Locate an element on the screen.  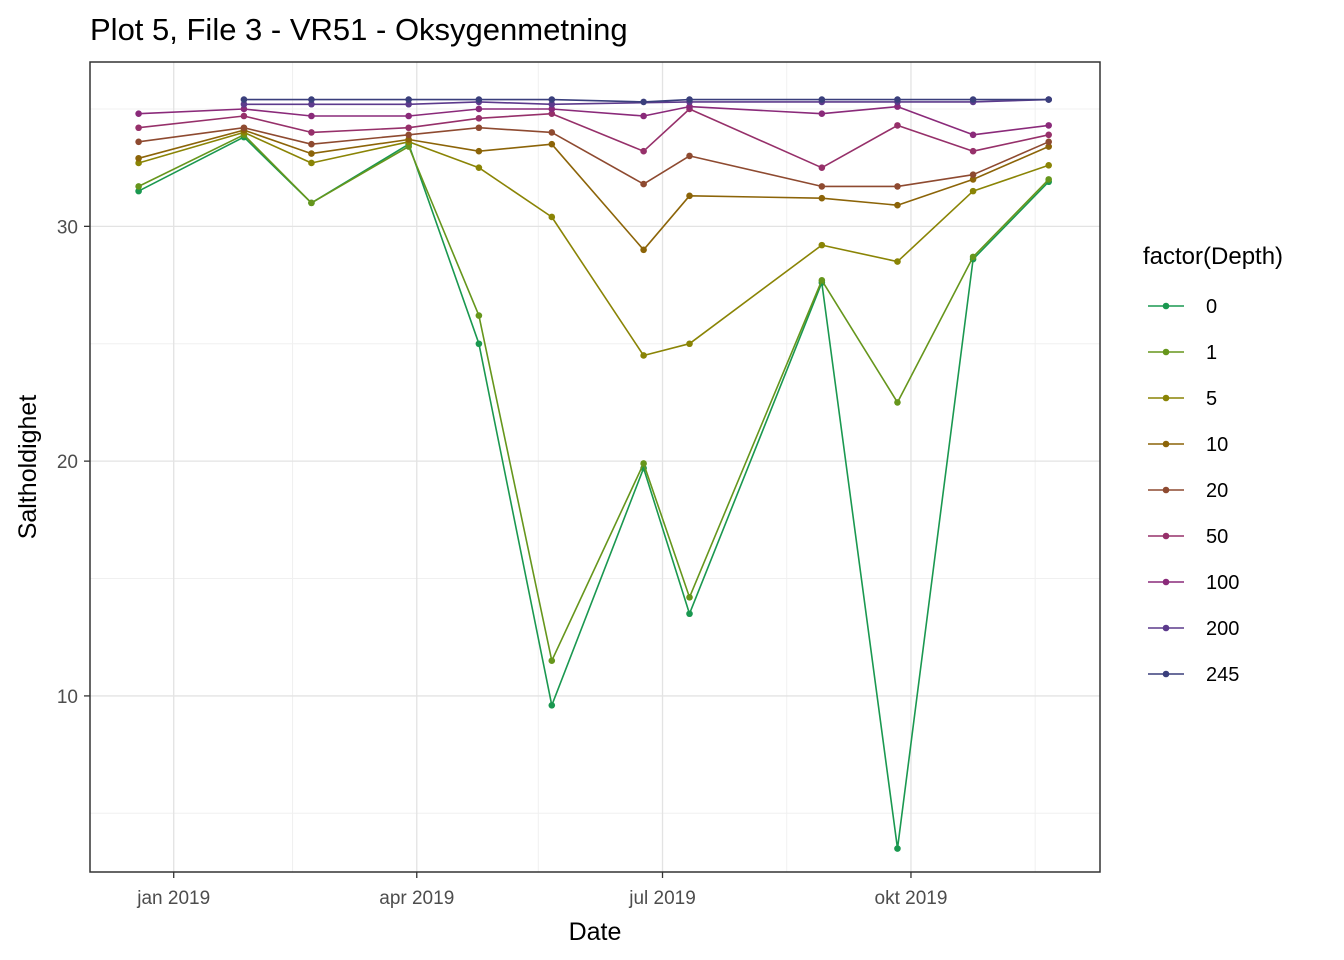
legend-items: 0 1 5 10 20 50 100 200 245 is located at coordinates (1193, 491).